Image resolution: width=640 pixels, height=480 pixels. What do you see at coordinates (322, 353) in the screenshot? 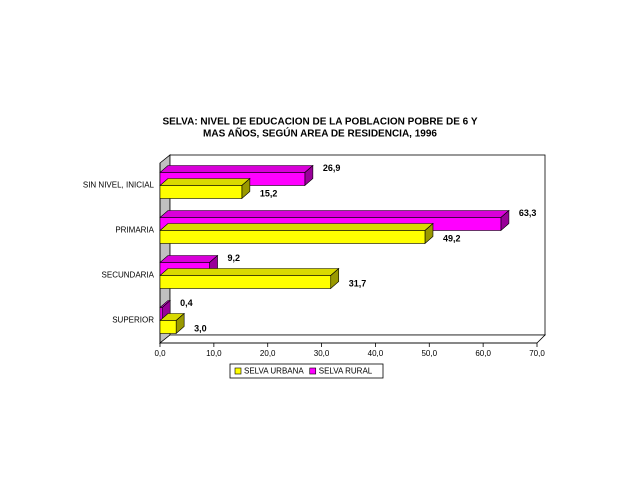
I see `x-tick-label: 30,0` at bounding box center [322, 353].